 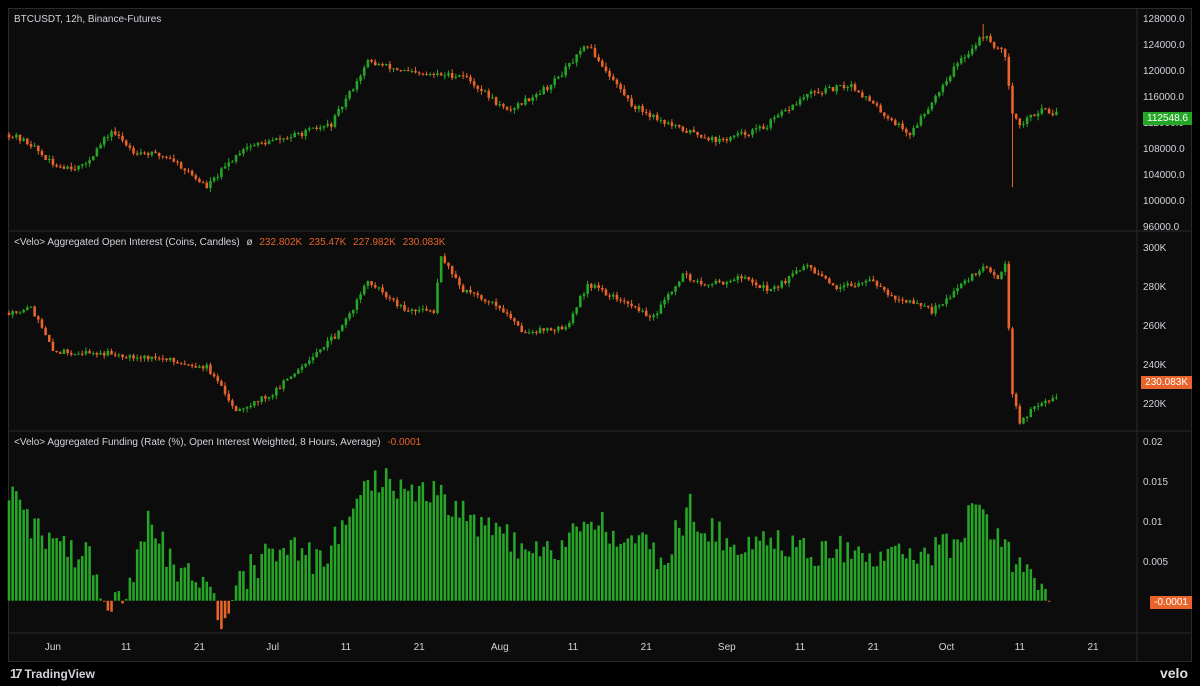 What do you see at coordinates (420, 647) in the screenshot?
I see `x-tick-label: 21` at bounding box center [420, 647].